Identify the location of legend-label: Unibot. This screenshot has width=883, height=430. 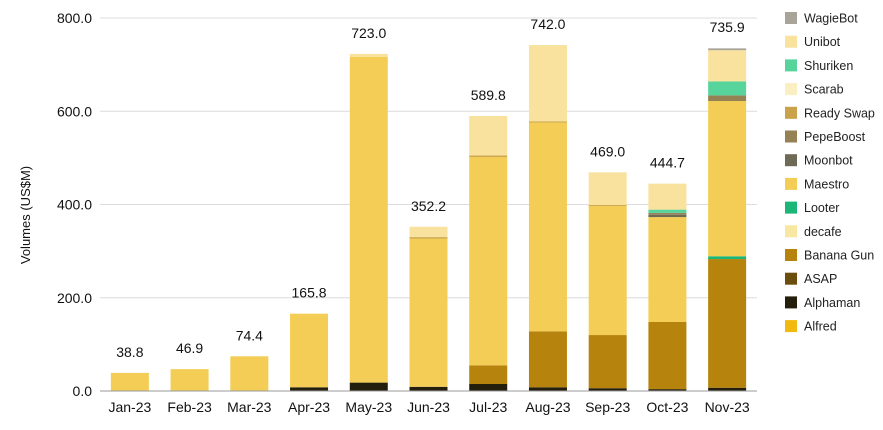
(822, 42).